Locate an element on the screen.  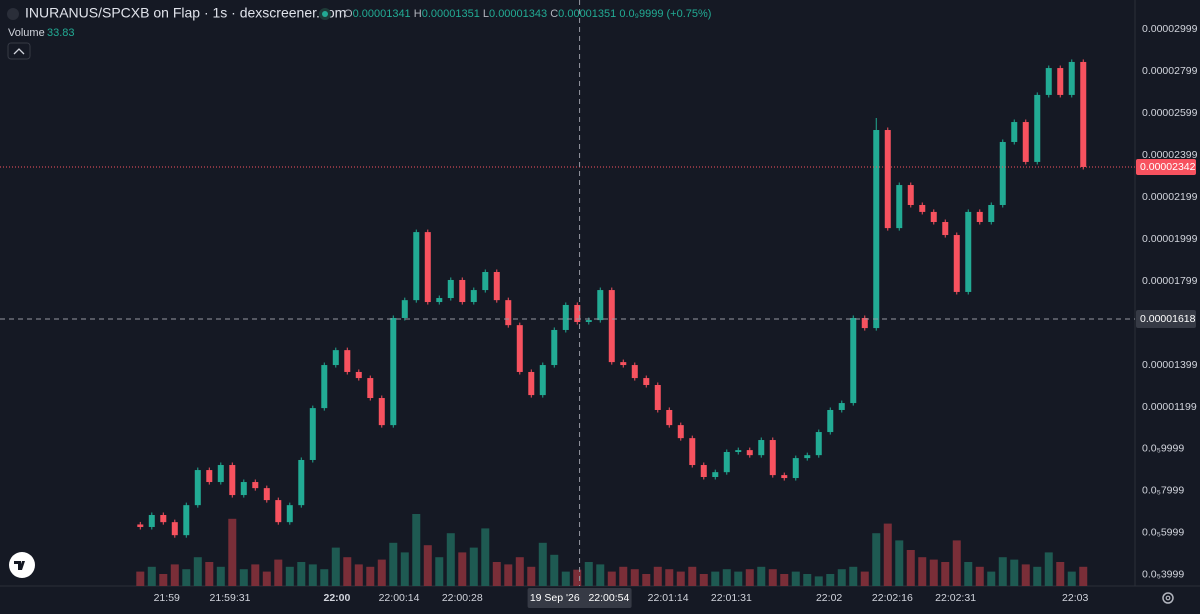
x-tick-label: 22:00 is located at coordinates (337, 598).